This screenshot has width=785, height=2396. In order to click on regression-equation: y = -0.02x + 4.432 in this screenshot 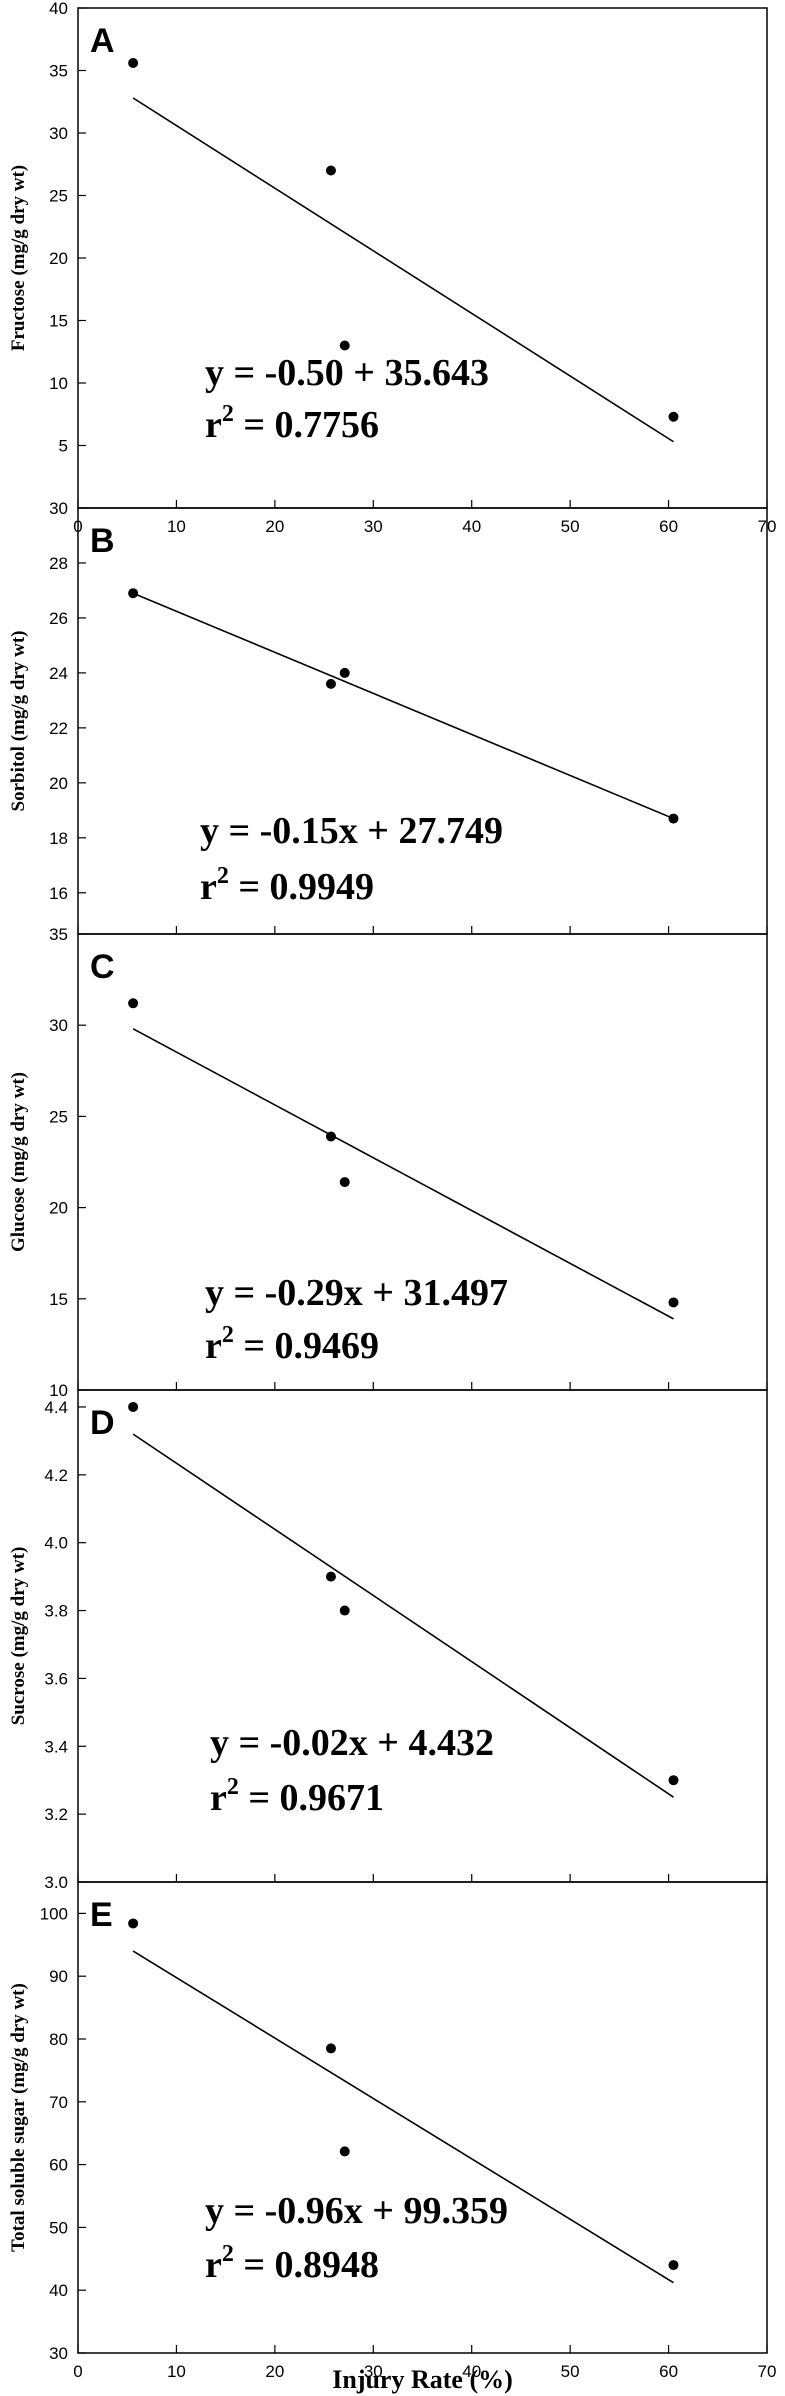, I will do `click(352, 1743)`.